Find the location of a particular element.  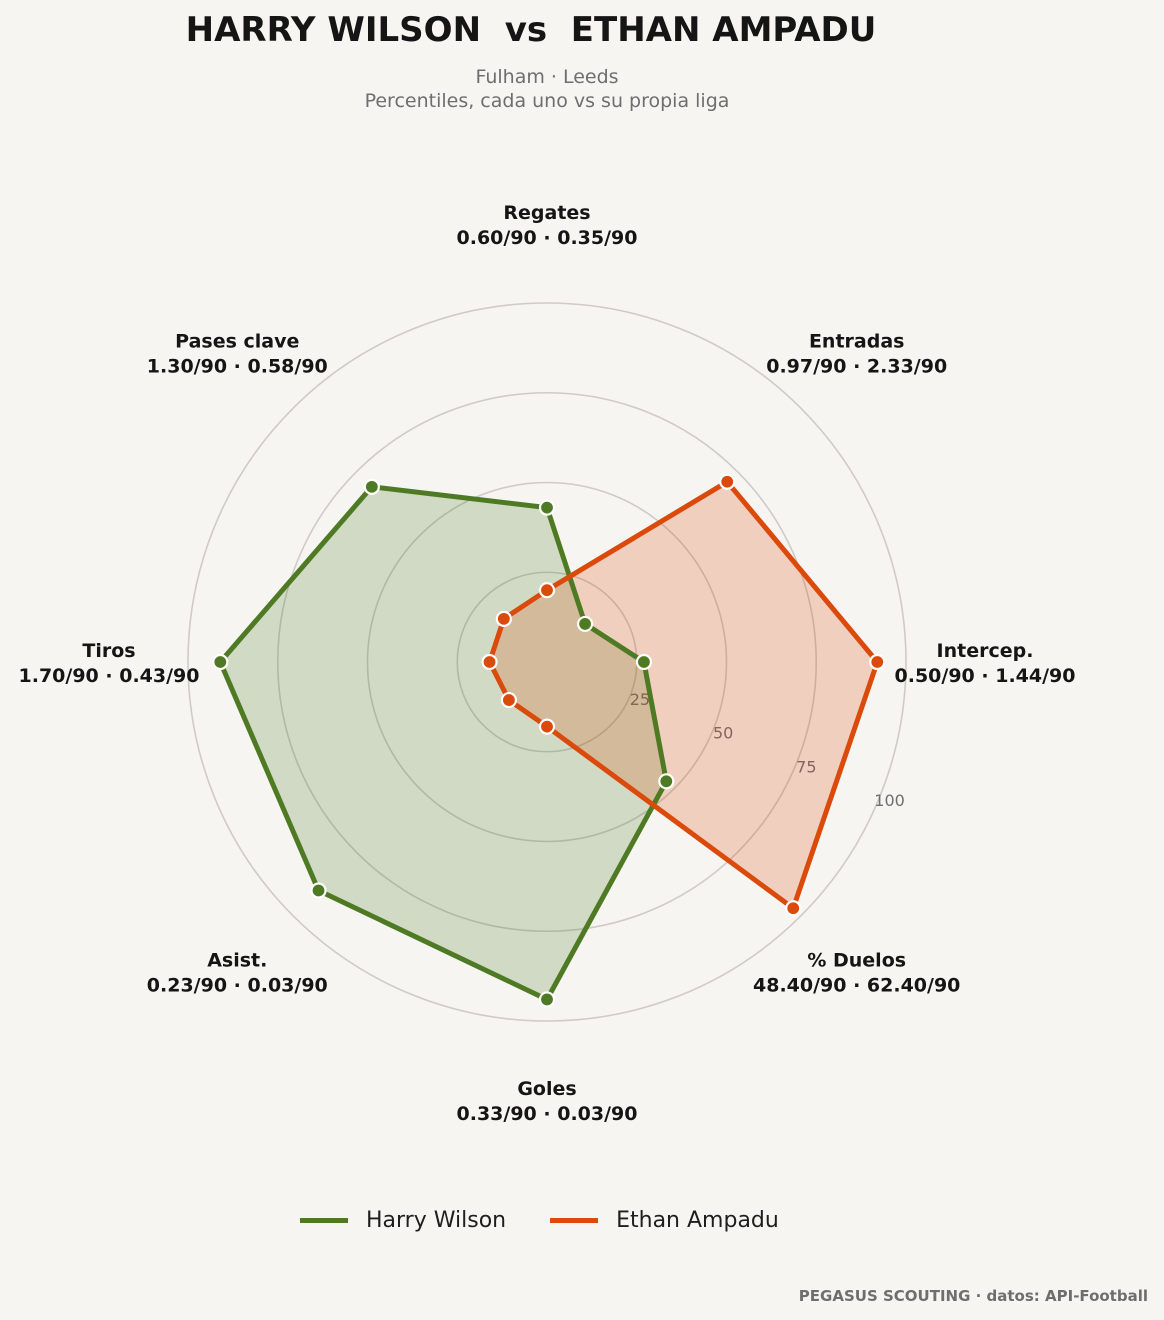

axis-label-1: Regates is located at coordinates (546, 213).